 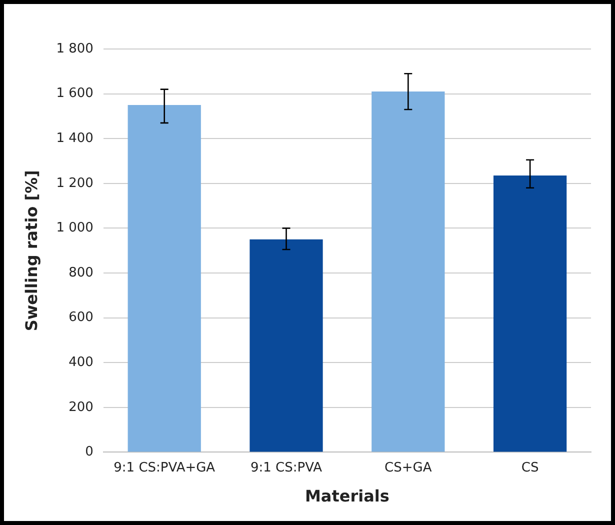 What do you see at coordinates (81, 318) in the screenshot?
I see `y-tick-label: 600` at bounding box center [81, 318].